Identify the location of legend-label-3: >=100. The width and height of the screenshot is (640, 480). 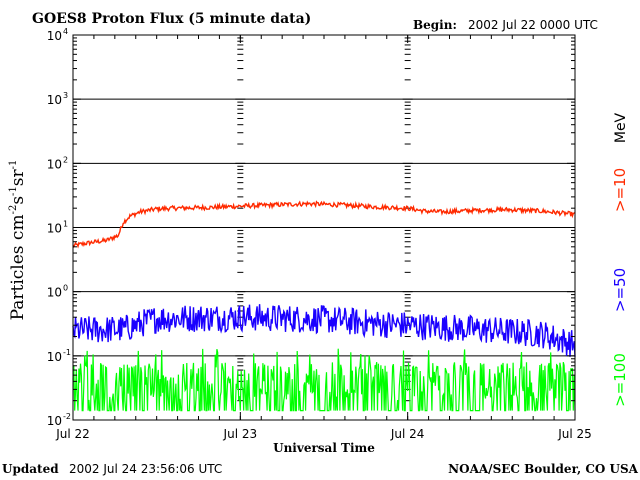
(620, 380).